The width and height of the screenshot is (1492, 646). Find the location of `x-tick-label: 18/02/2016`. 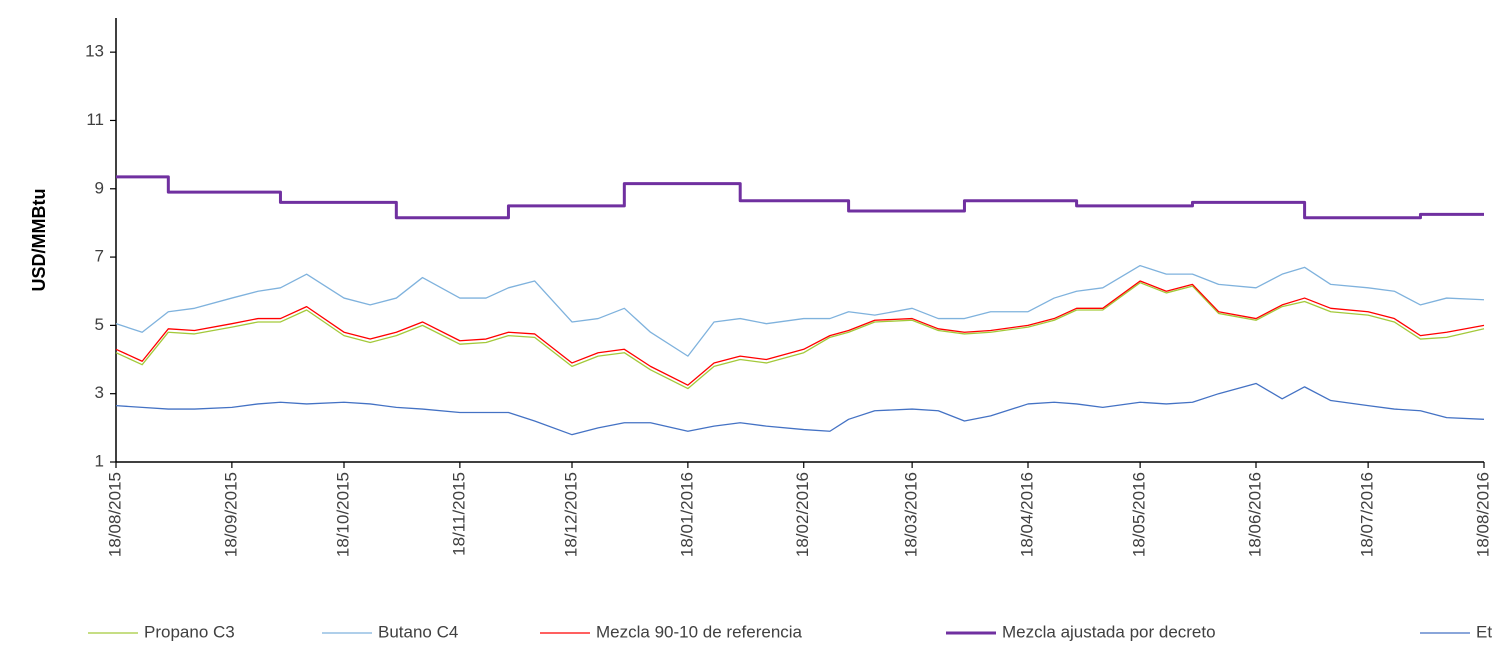

x-tick-label: 18/02/2016 is located at coordinates (802, 514).